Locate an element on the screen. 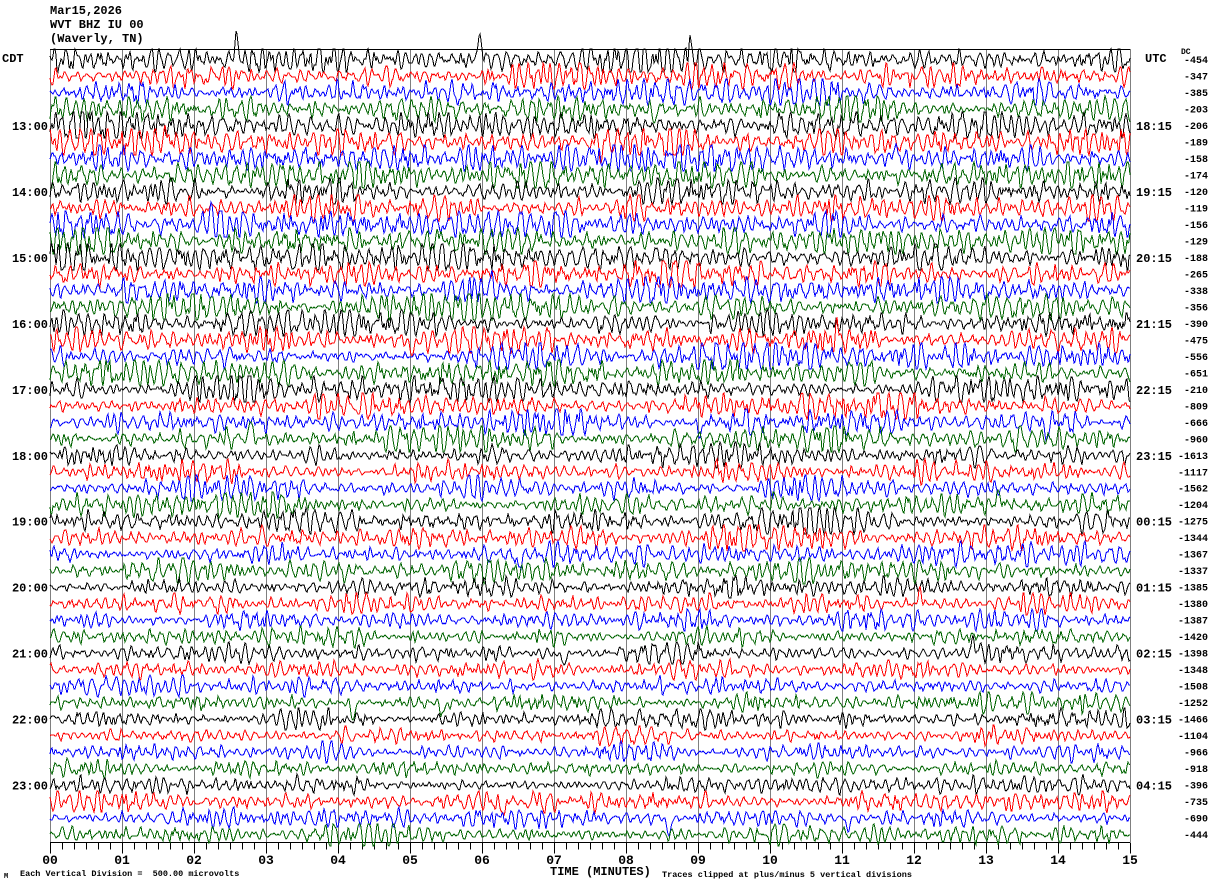  svg-text: -203 is located at coordinates (1196, 110).